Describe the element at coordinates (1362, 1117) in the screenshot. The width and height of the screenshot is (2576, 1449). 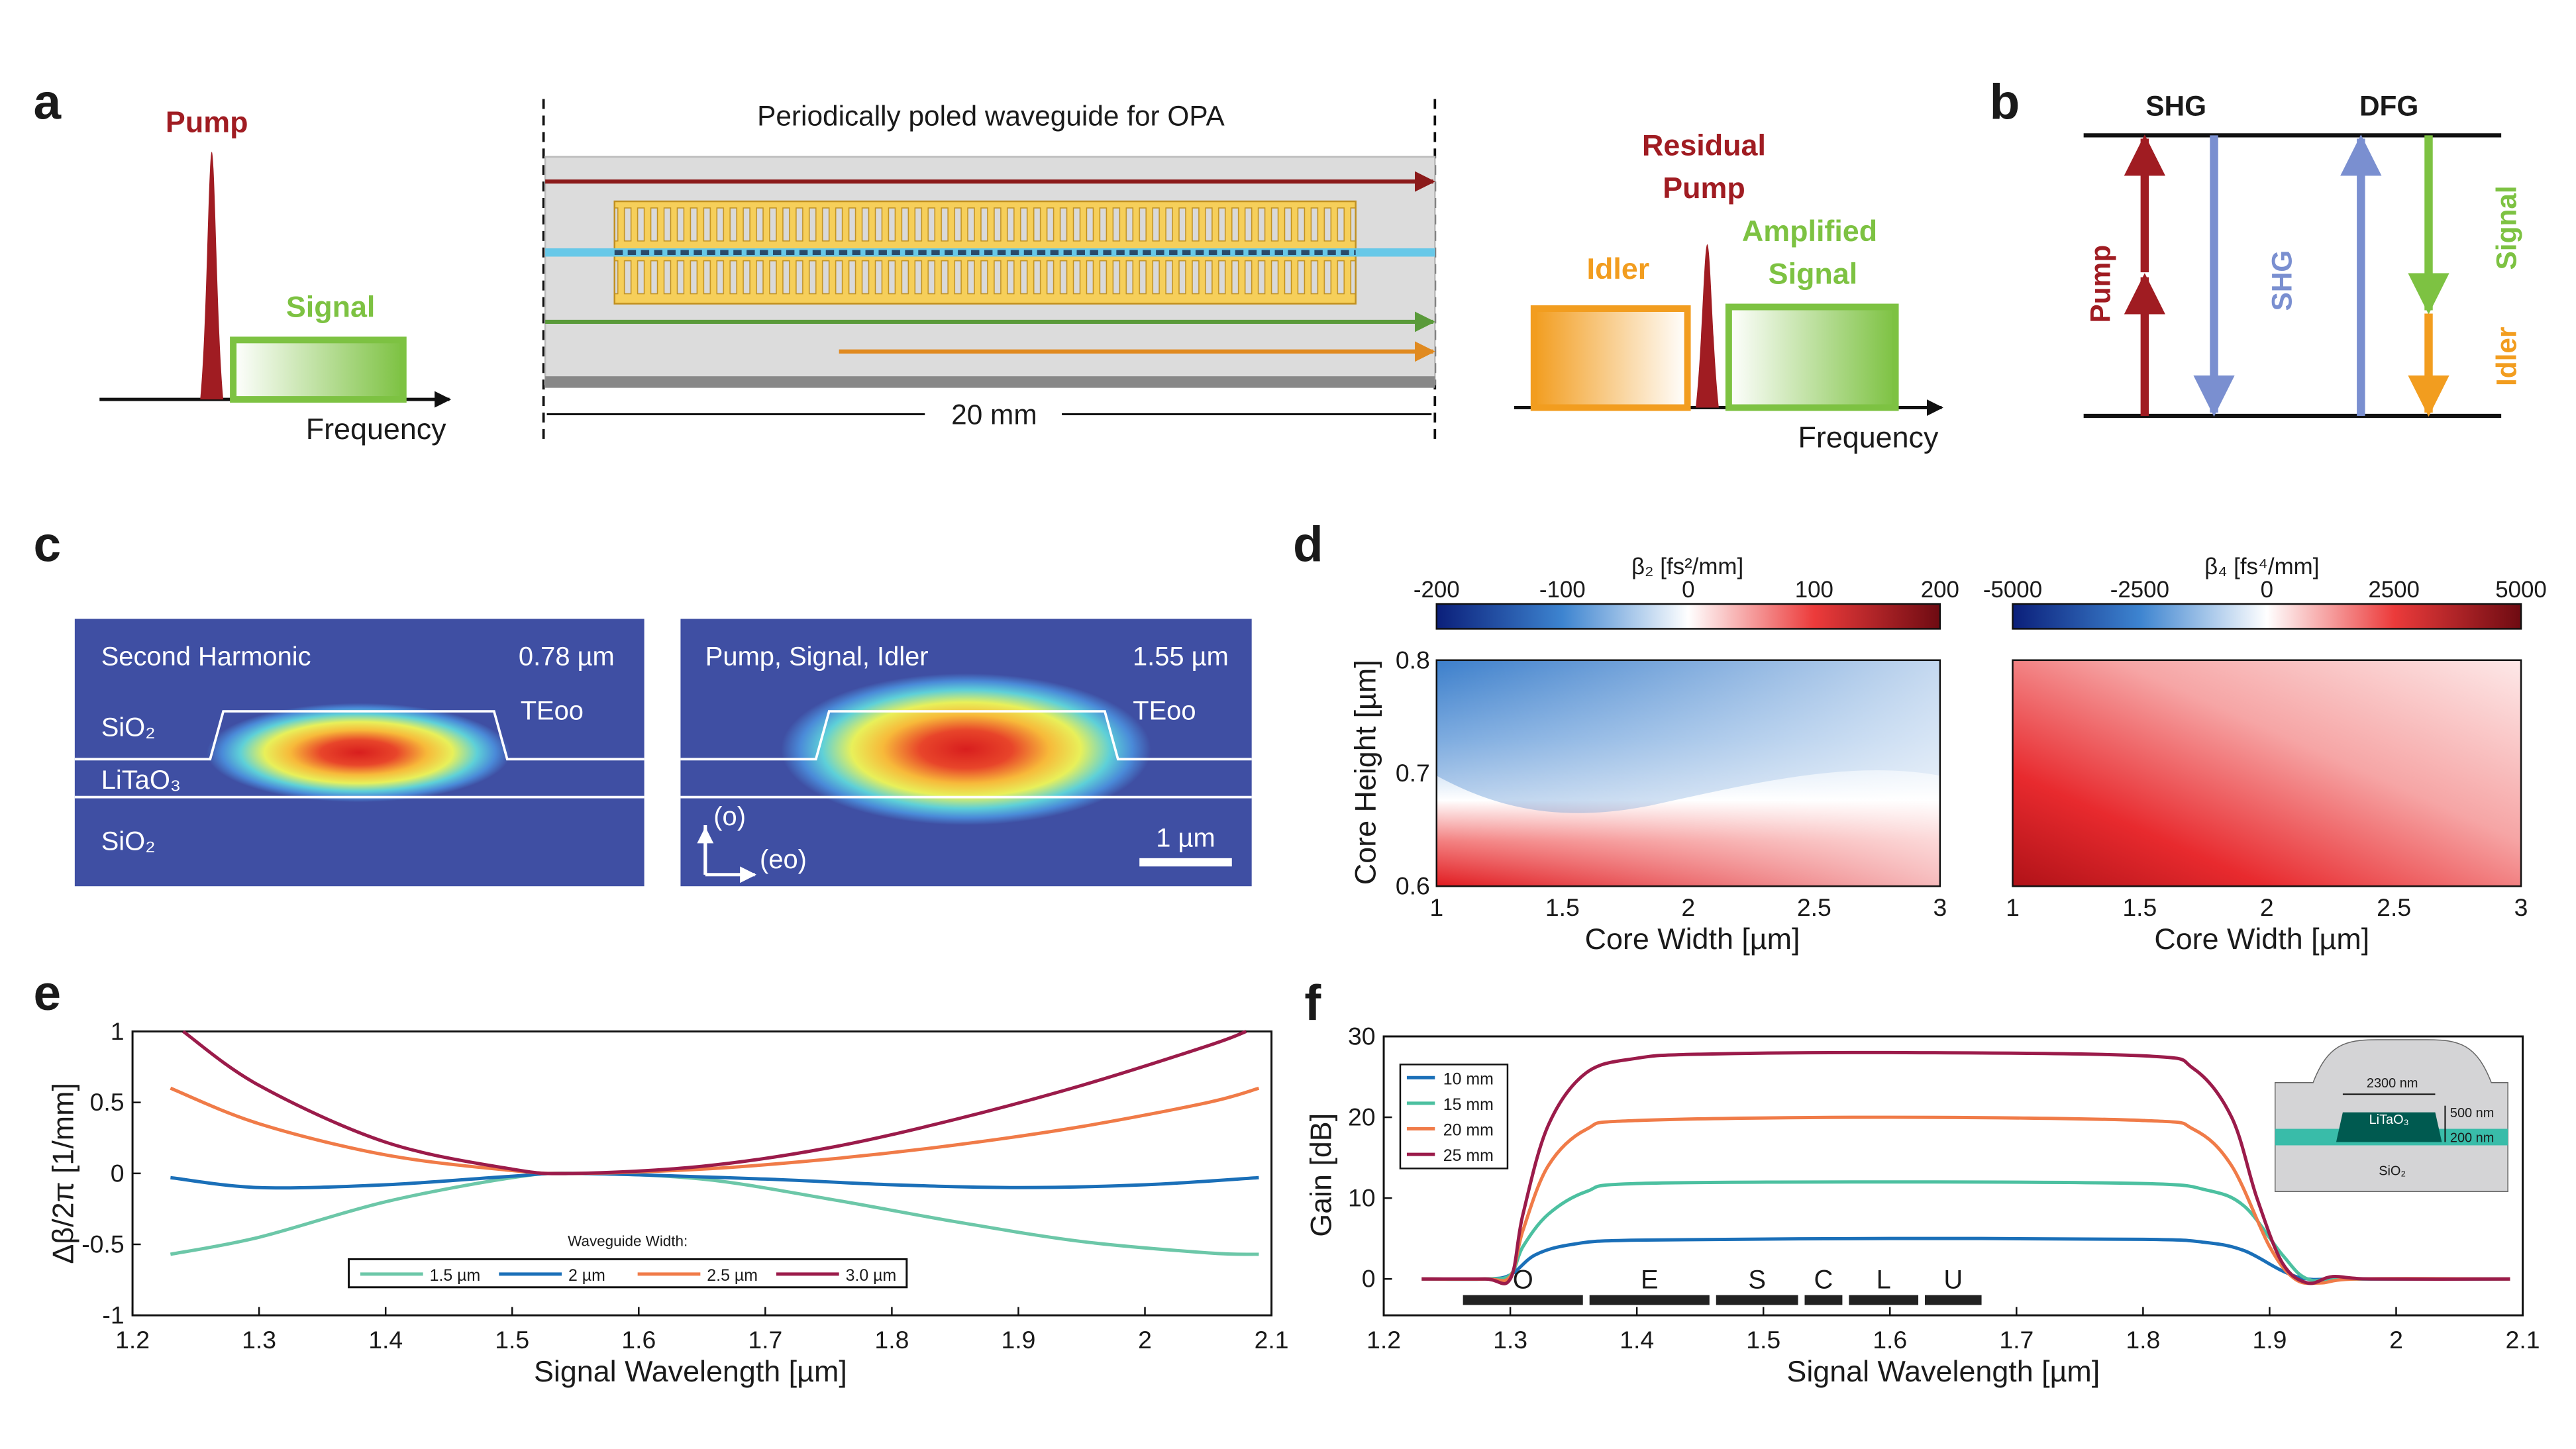
I see `y-tick-label: 20` at that location.